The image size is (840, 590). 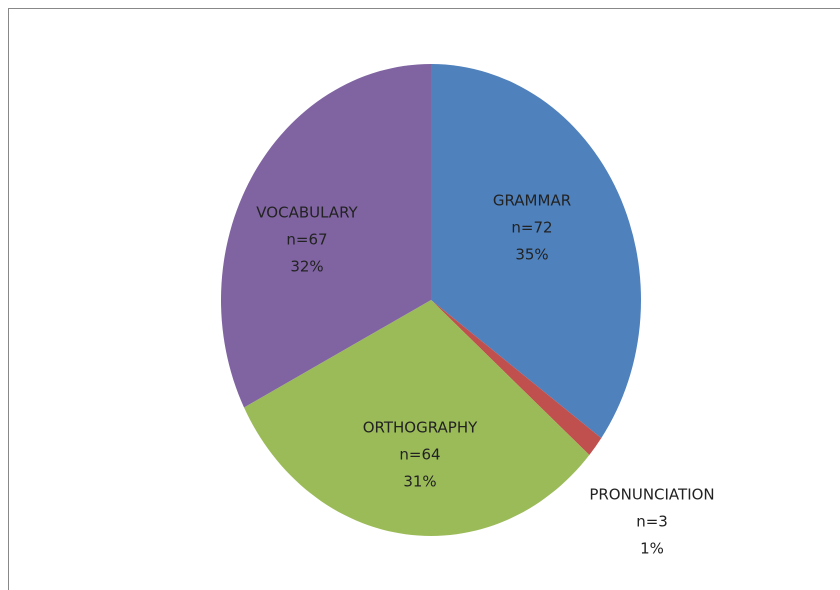 What do you see at coordinates (419, 455) in the screenshot?
I see `count-label: n=64` at bounding box center [419, 455].